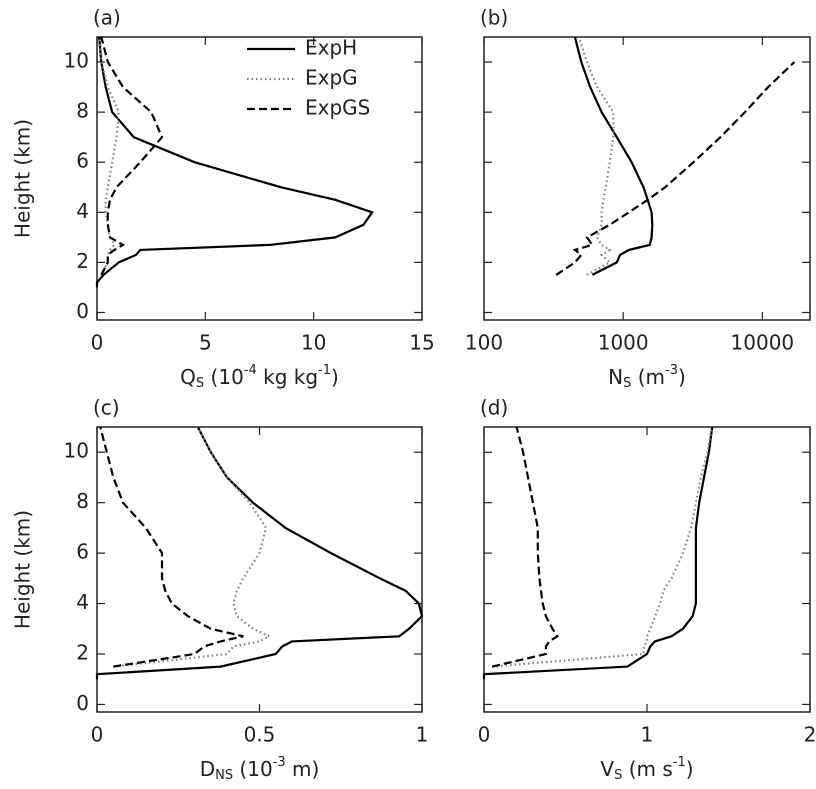 This screenshot has width=816, height=789. Describe the element at coordinates (188, 377) in the screenshot. I see `label-part: Q` at that location.